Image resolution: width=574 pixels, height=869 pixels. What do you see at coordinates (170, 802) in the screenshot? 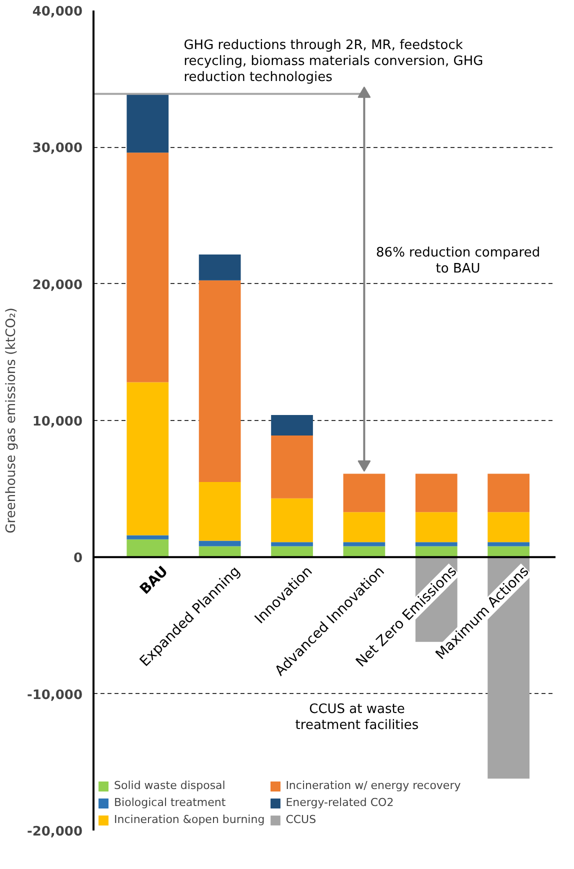
I see `legend-label: Biological treatment` at bounding box center [170, 802].